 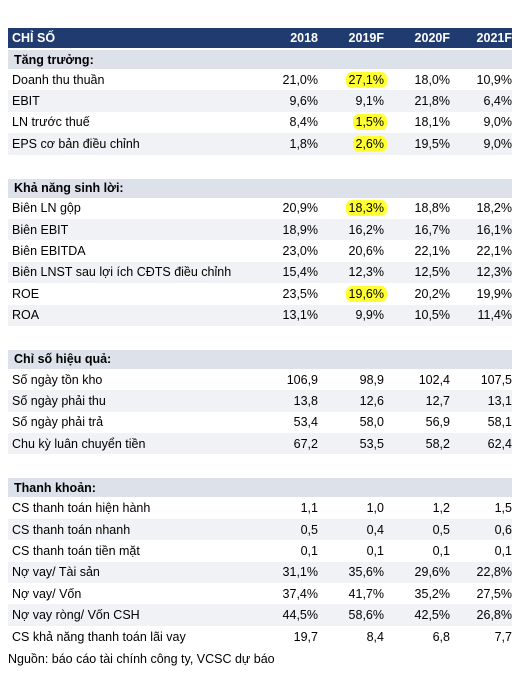 What do you see at coordinates (352, 208) in the screenshot?
I see `value-cell: 18,3%` at bounding box center [352, 208].